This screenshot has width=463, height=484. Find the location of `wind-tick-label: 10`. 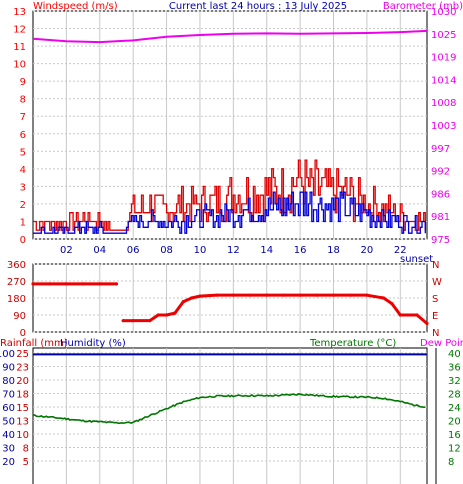

wind-tick-label: 10 is located at coordinates (19, 65).